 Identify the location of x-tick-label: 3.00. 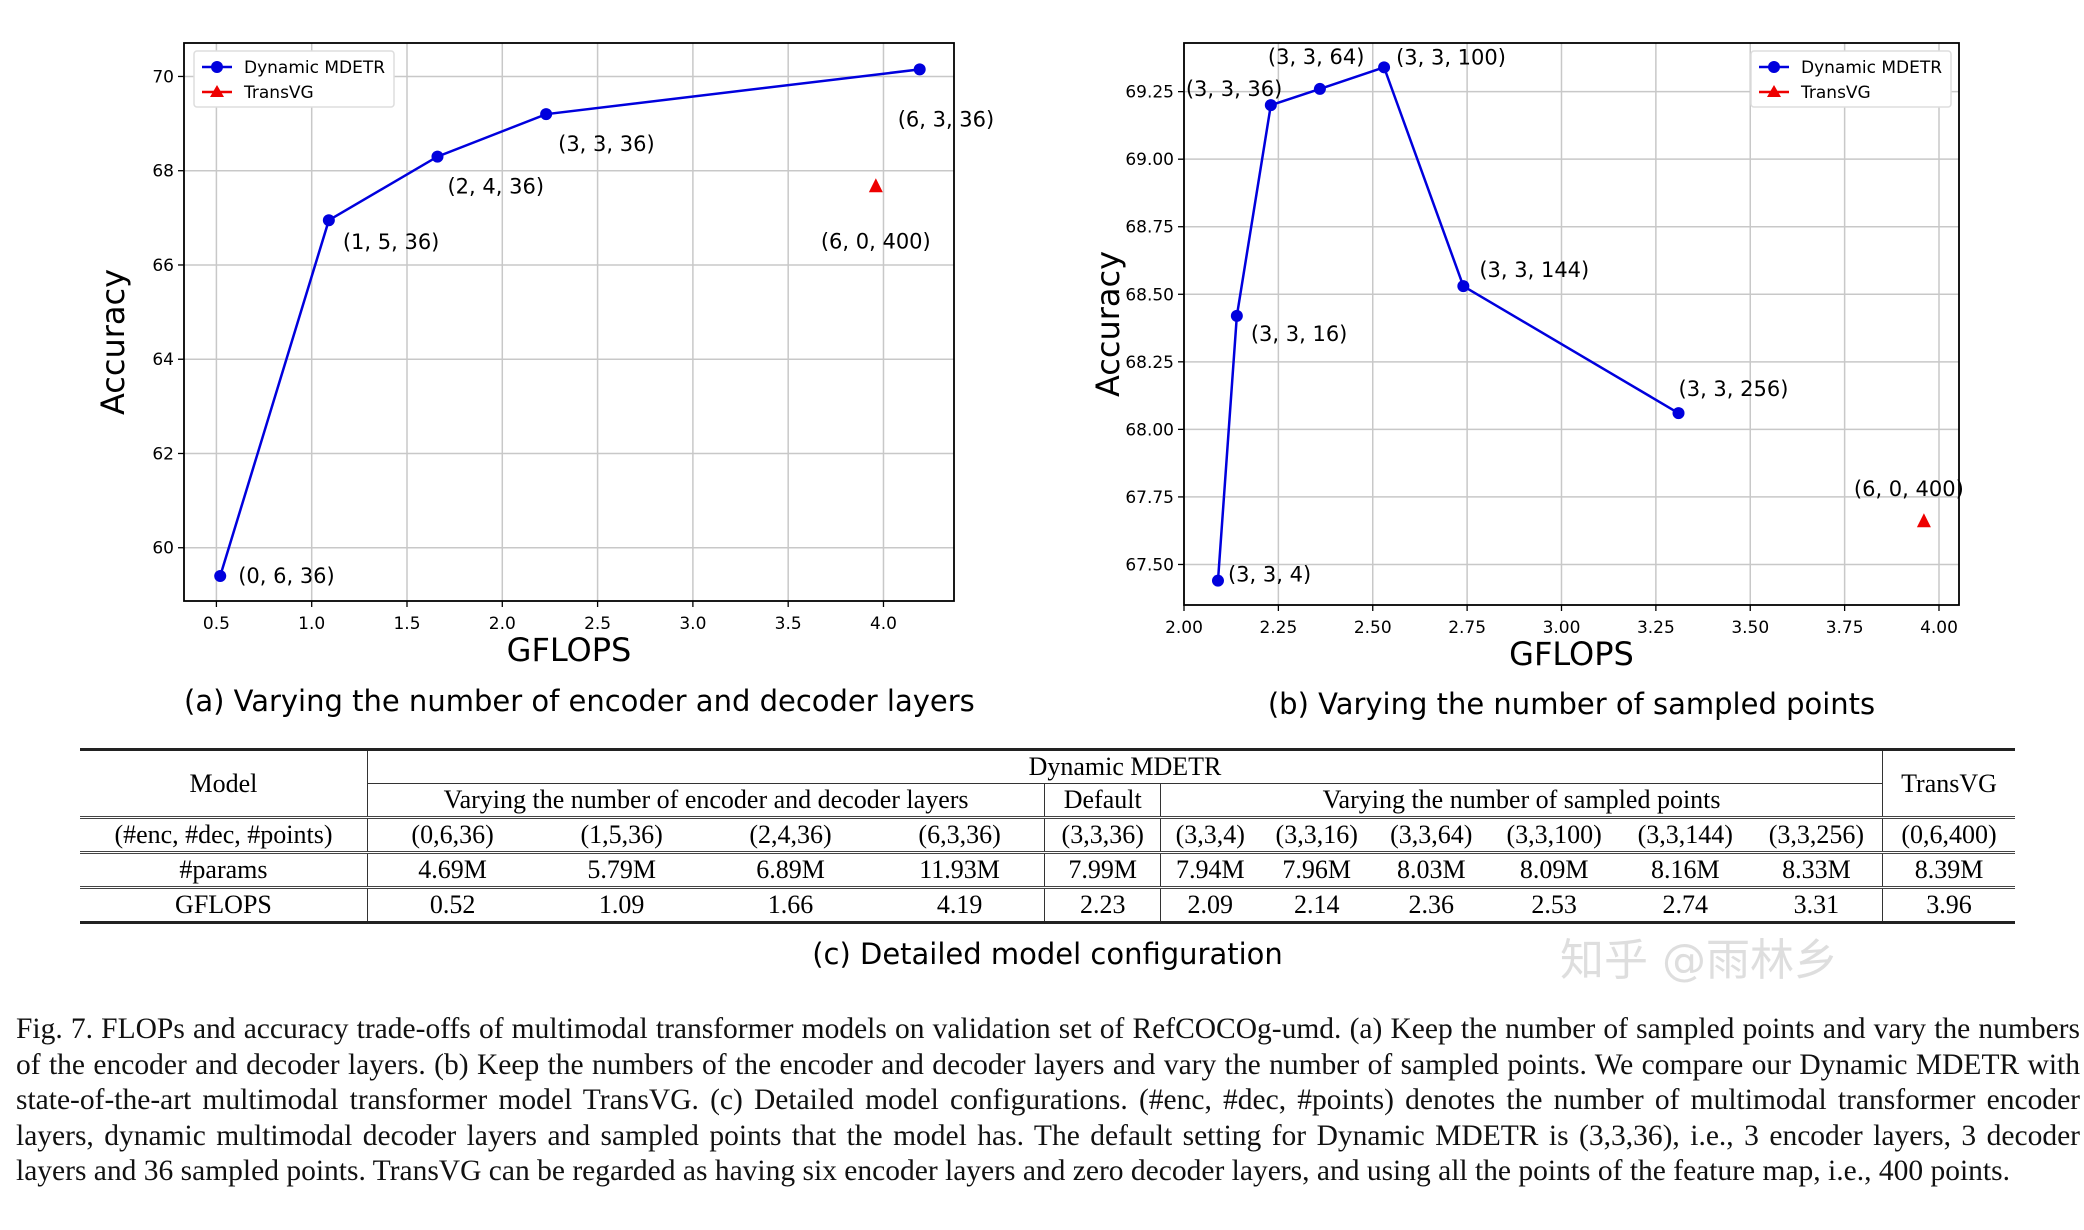
(1562, 628).